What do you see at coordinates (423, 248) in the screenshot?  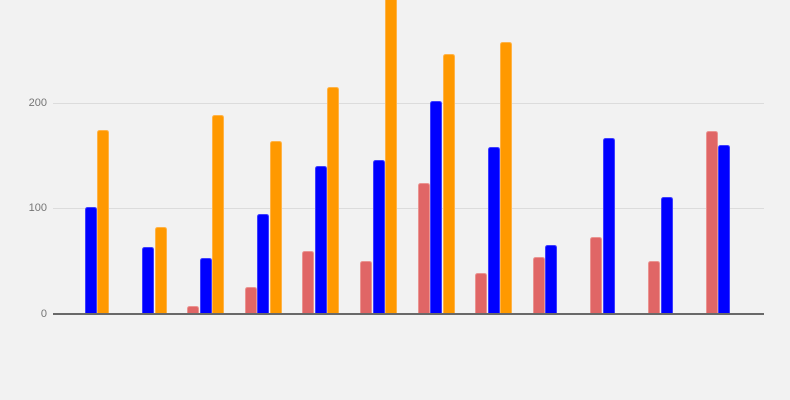 I see `bar-red-group7` at bounding box center [423, 248].